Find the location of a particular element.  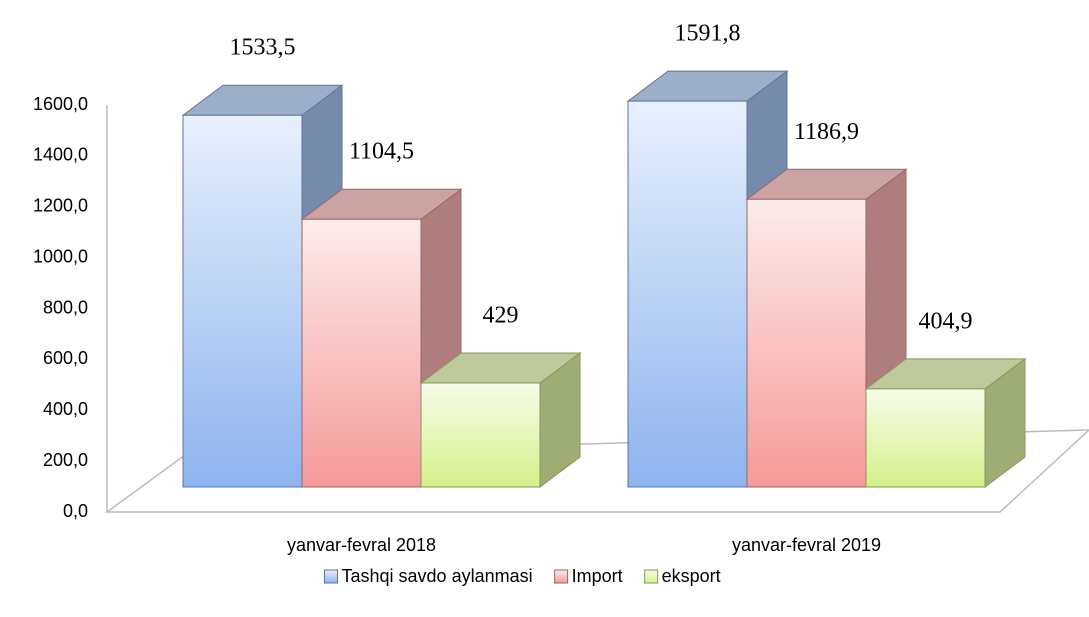

legend-label: Import is located at coordinates (597, 576).